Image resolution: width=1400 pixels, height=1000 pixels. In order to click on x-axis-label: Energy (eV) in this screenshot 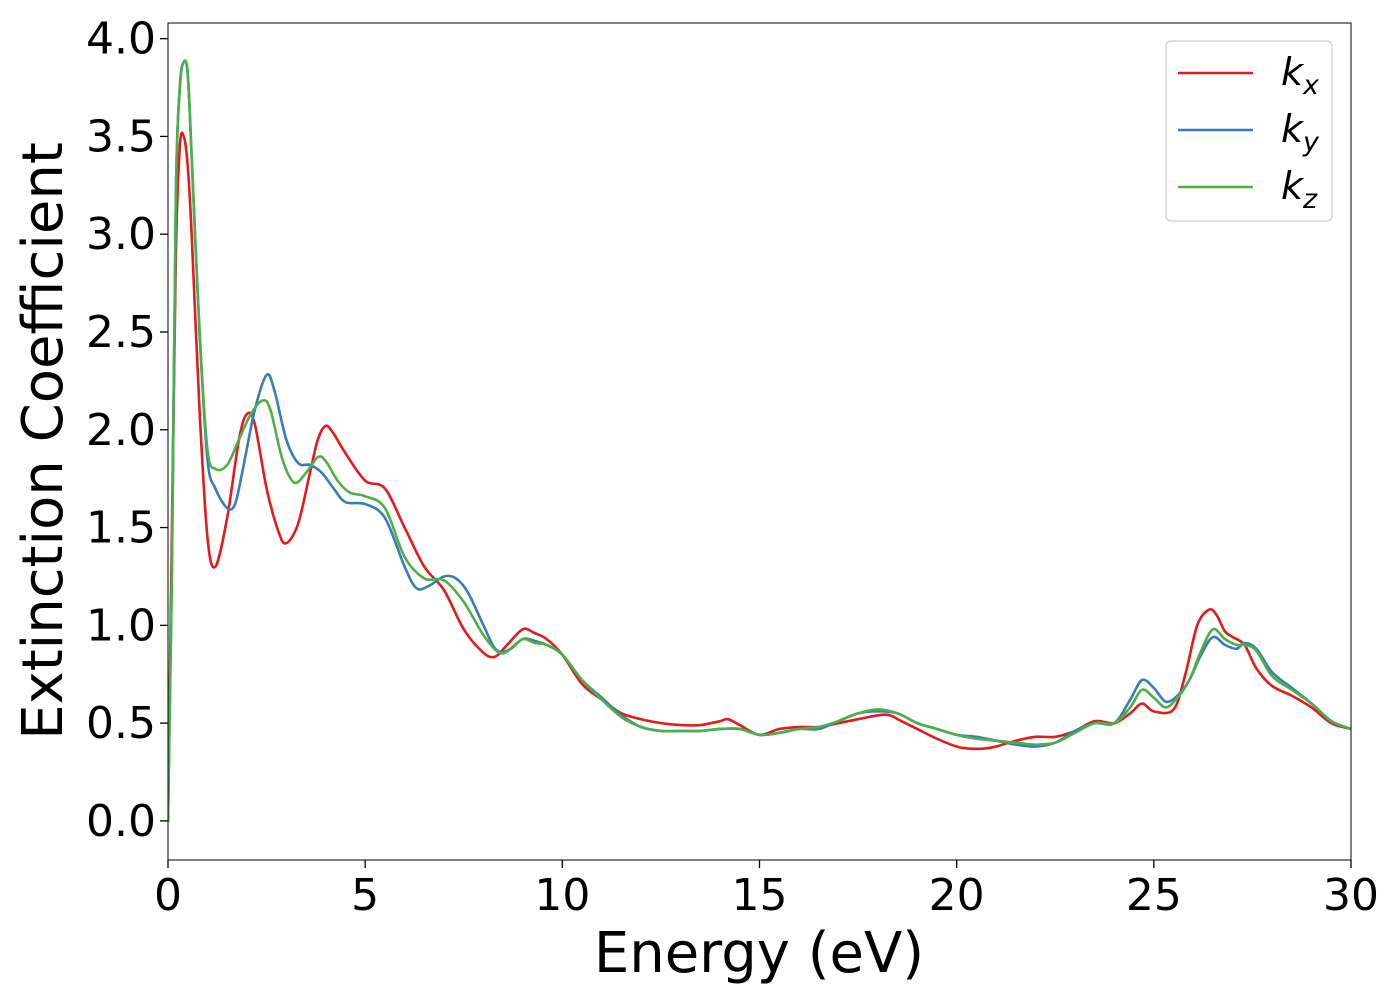, I will do `click(759, 953)`.